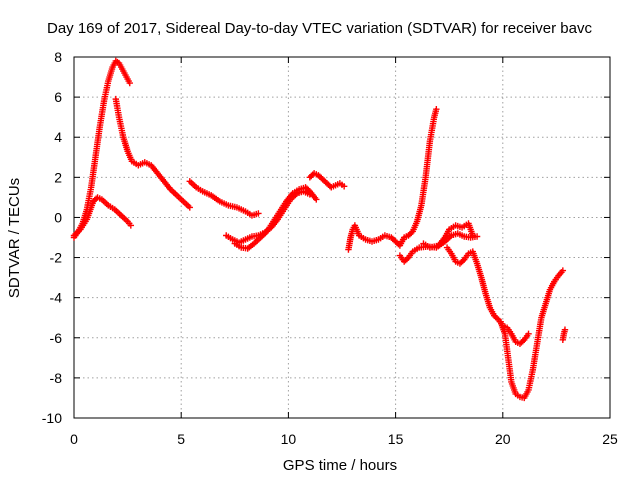 The image size is (640, 480). I want to click on y-tick-label: 4, so click(58, 137).